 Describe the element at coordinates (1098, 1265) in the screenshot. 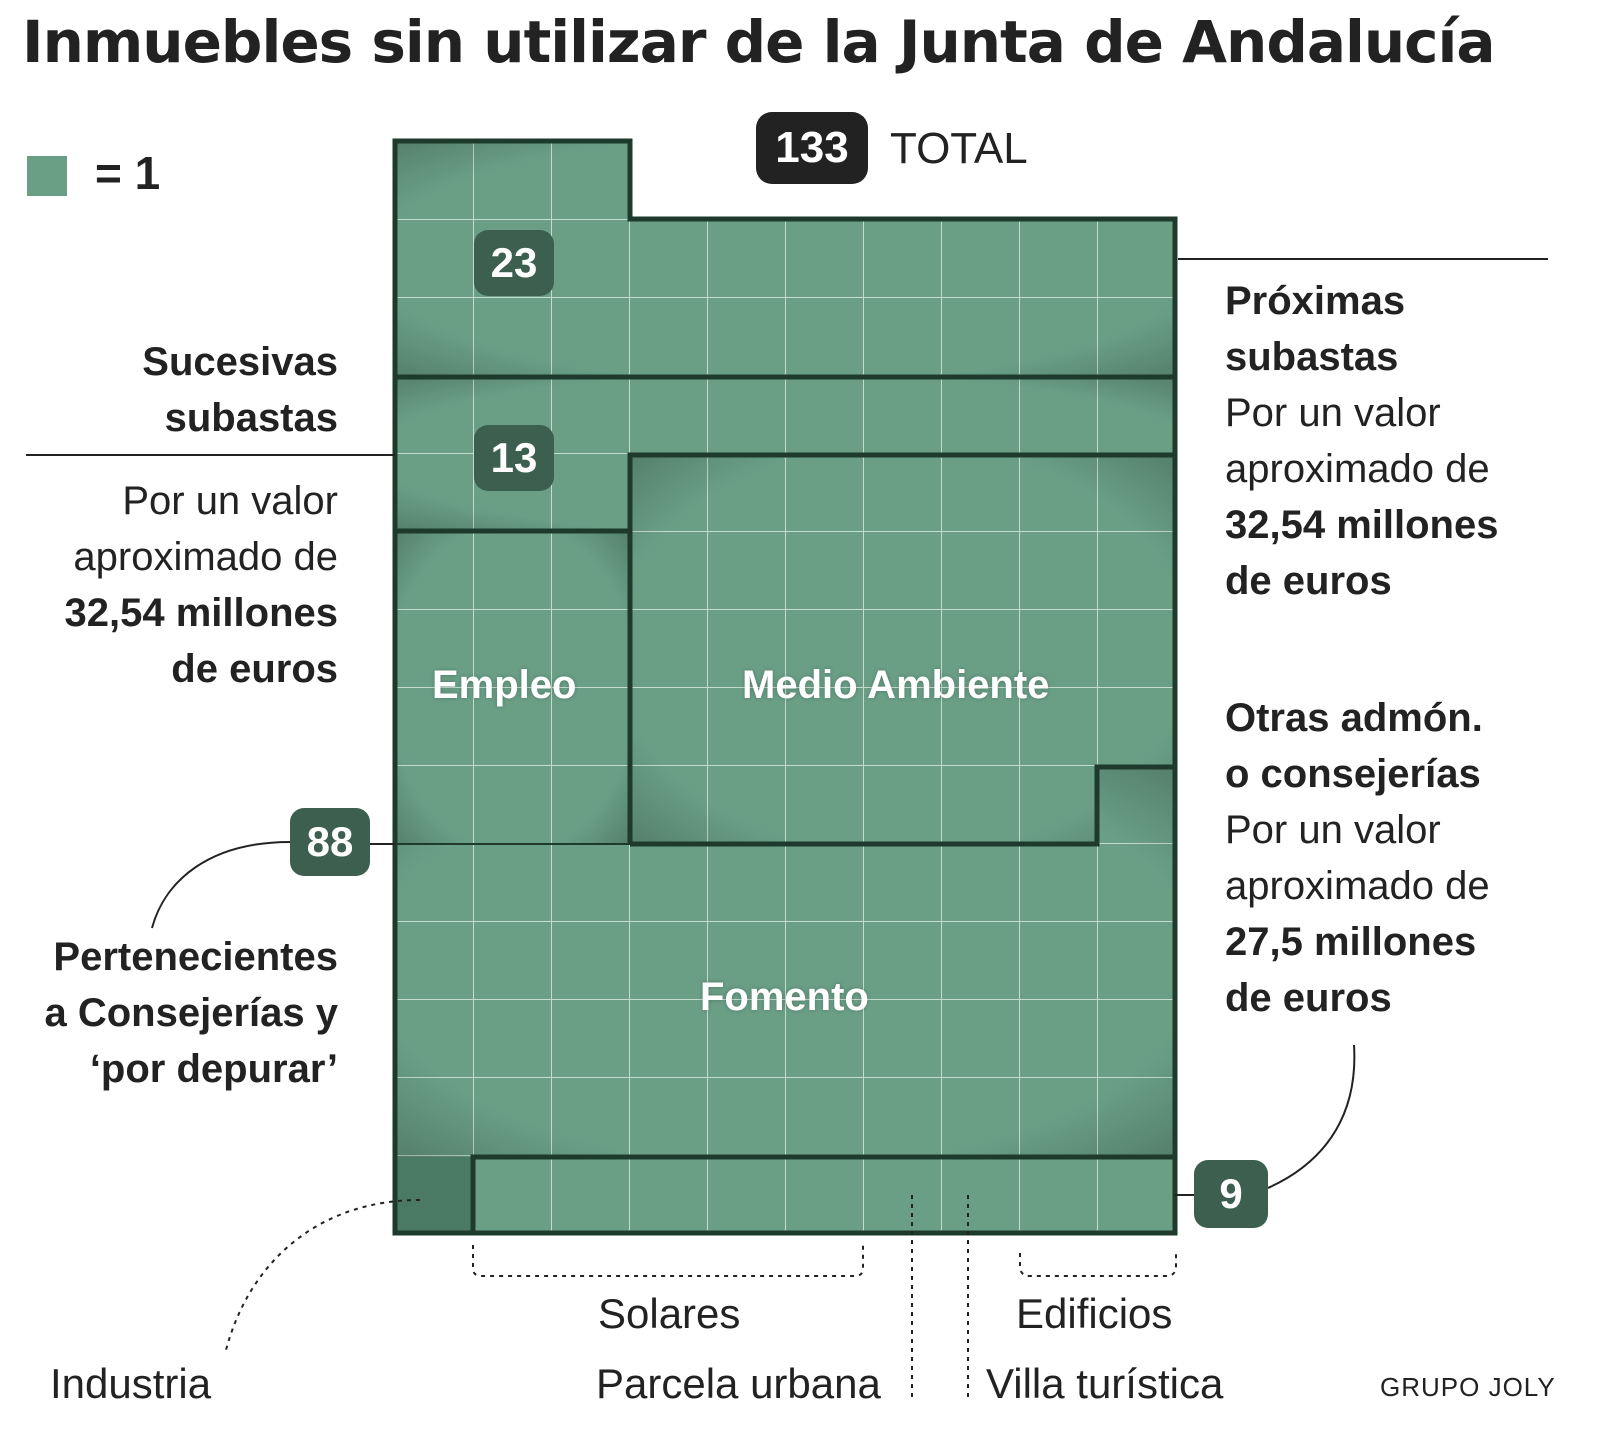

I see `bracket-edificios` at that location.